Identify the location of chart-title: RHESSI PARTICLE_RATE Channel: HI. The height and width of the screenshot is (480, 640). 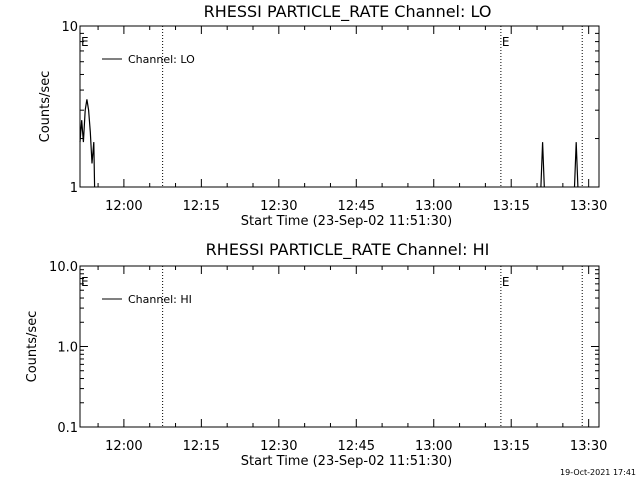
(348, 250).